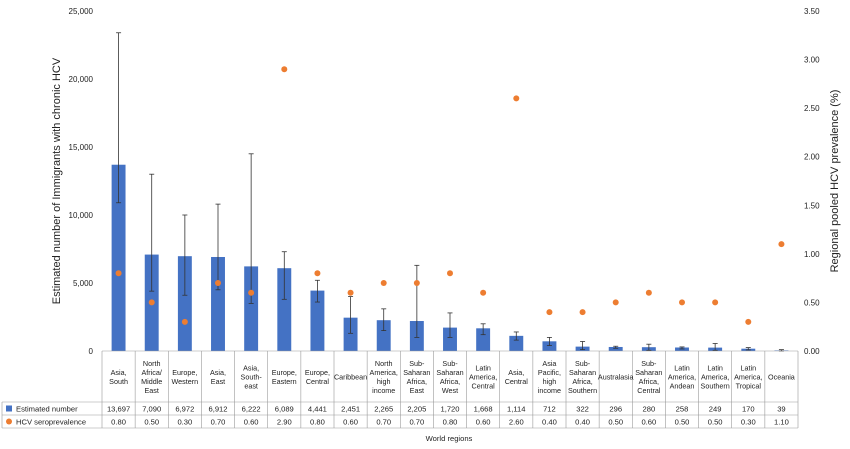 Image resolution: width=850 pixels, height=449 pixels. Describe the element at coordinates (582, 409) in the screenshot. I see `estimated-number-value: 322` at that location.